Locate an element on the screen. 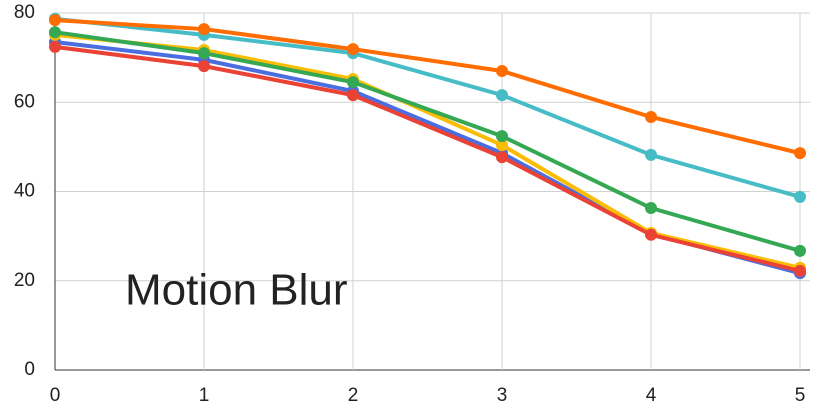  x-tick-label: 4 is located at coordinates (651, 395).